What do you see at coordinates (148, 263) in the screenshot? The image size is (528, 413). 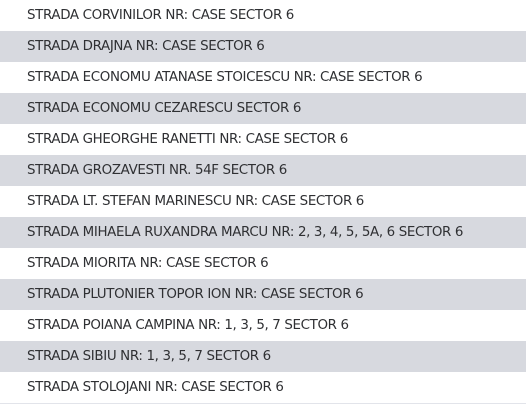 I see `list-item: STRADA MIORITA NR: CASE SECTOR 6` at bounding box center [148, 263].